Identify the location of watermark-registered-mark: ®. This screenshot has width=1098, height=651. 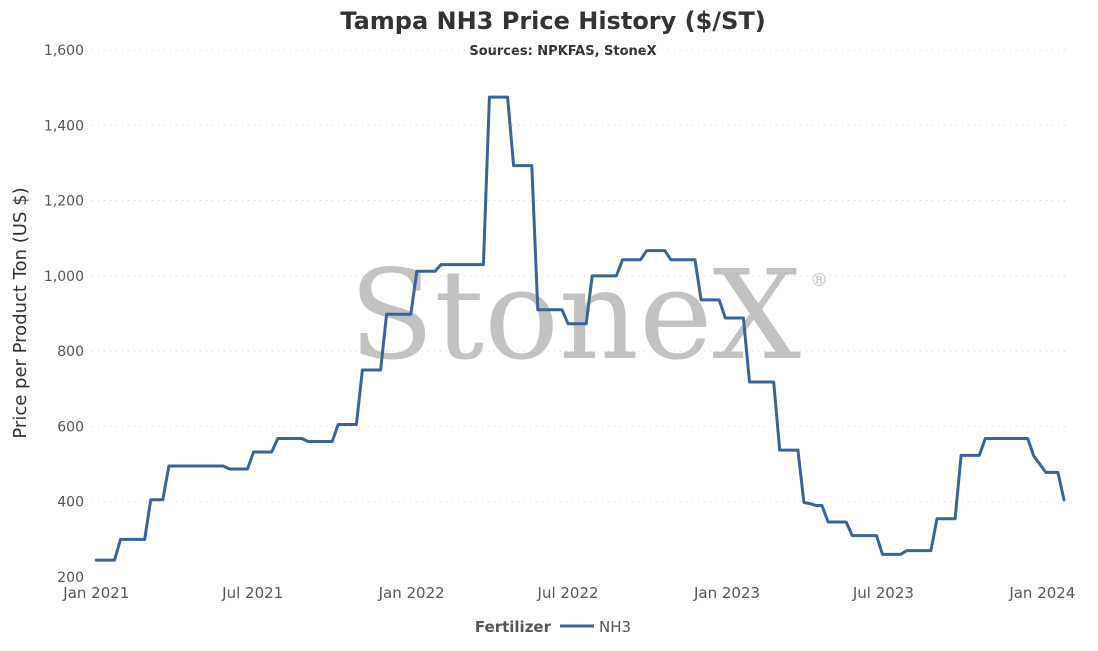
(819, 280).